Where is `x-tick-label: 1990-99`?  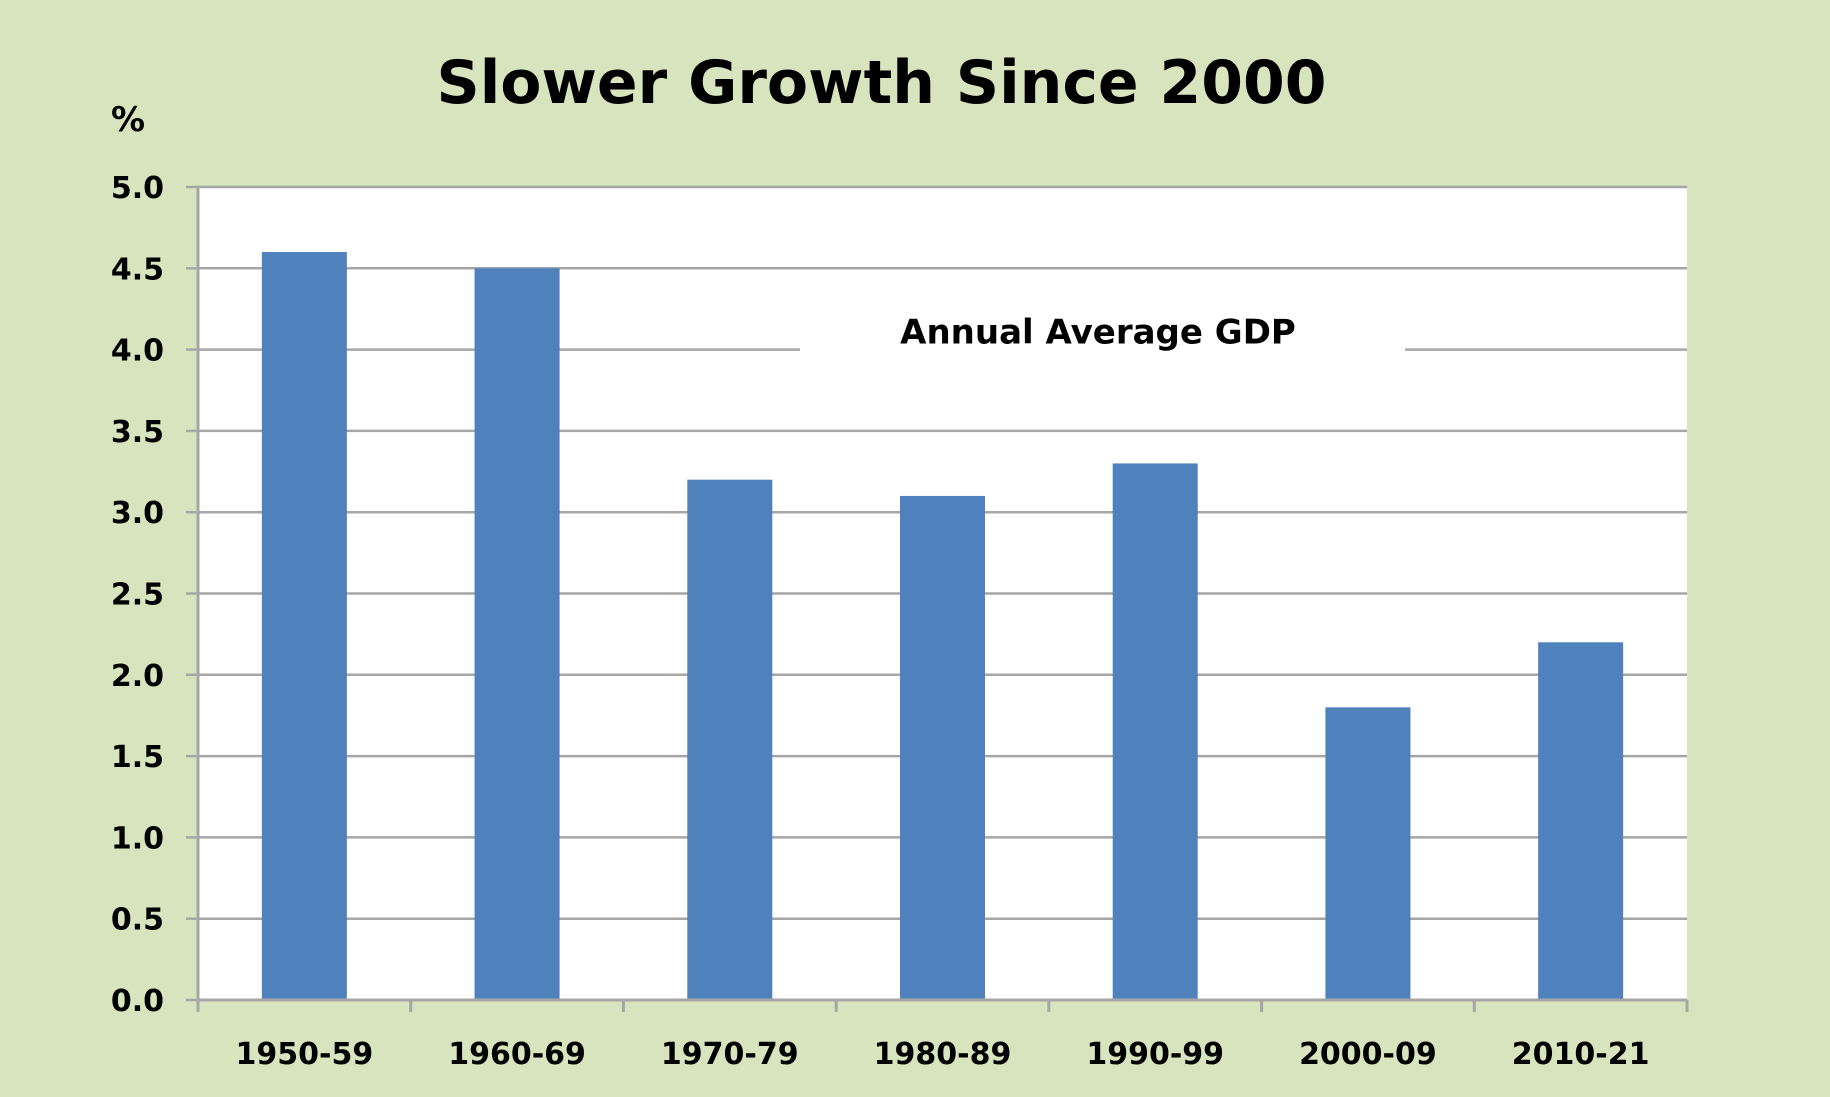 x-tick-label: 1990-99 is located at coordinates (1155, 1054).